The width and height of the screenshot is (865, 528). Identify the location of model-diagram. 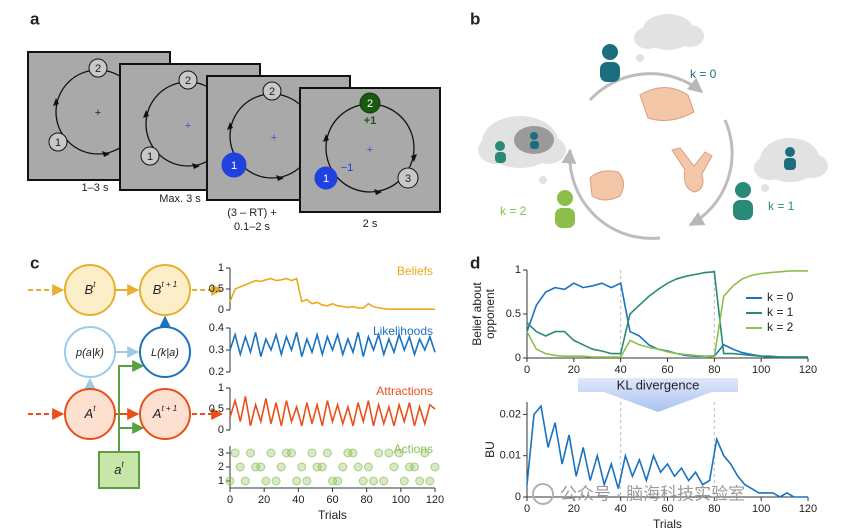
(126, 376).